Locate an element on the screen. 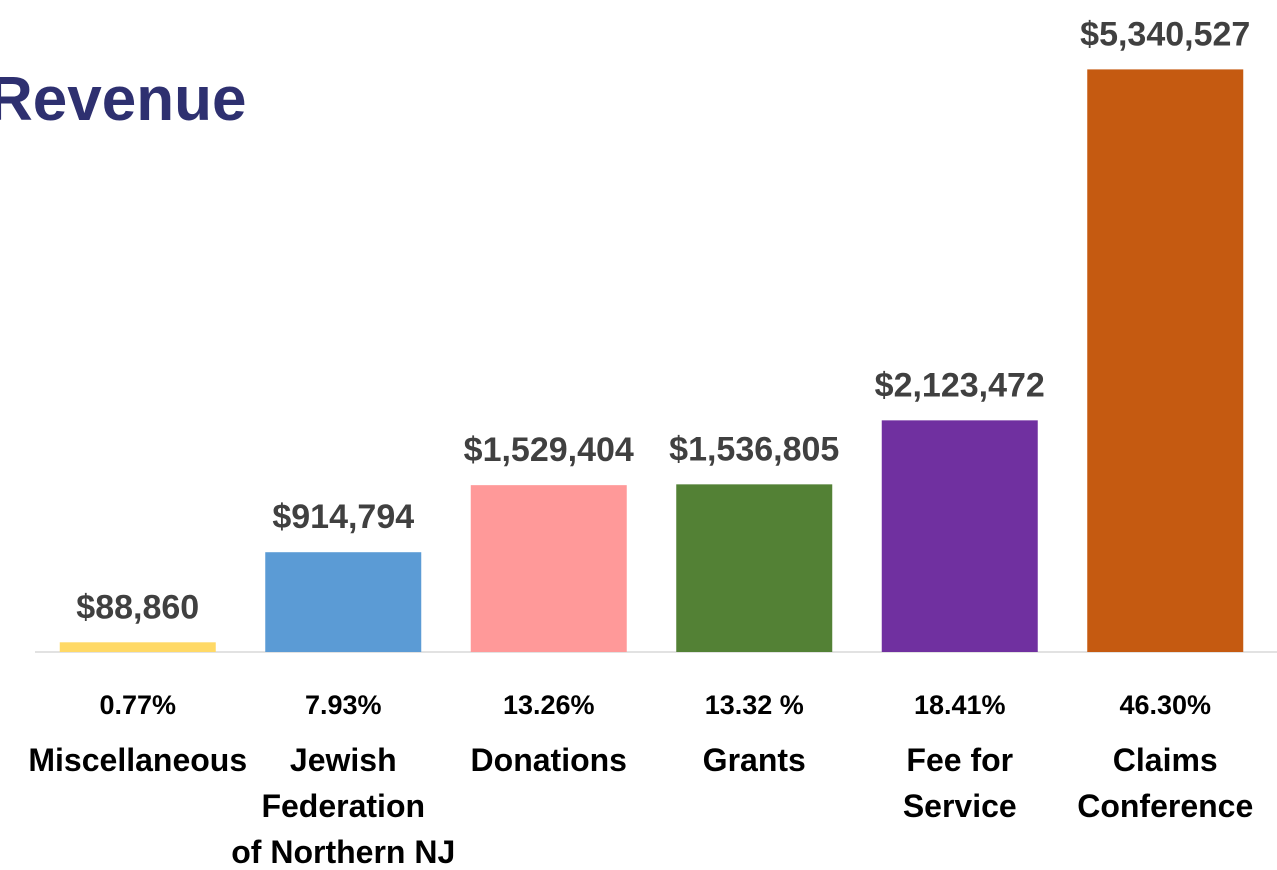 The height and width of the screenshot is (870, 1277). x-tick-label: Jewish Federation of Northern NJ is located at coordinates (343, 806).